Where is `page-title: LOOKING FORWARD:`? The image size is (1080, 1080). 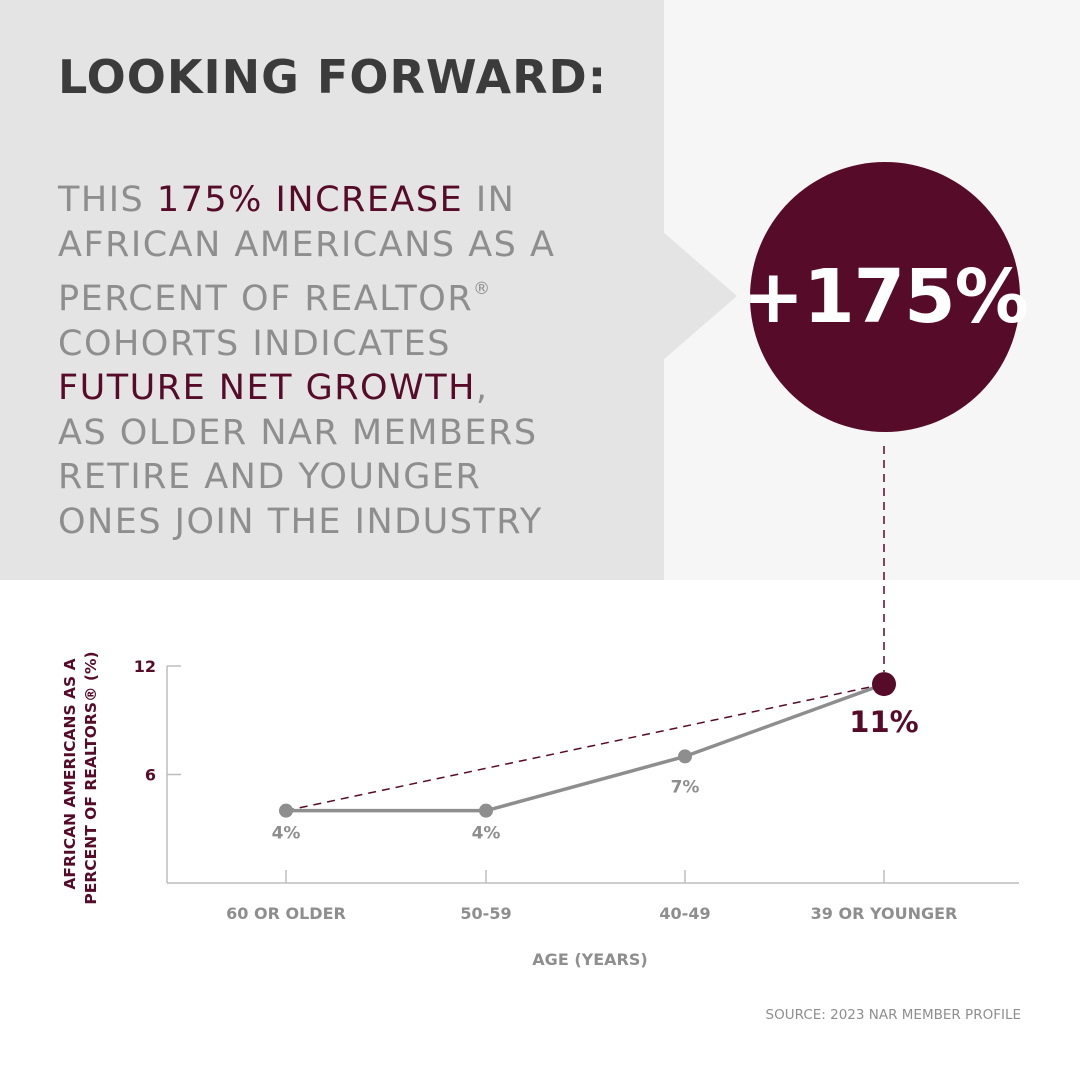
page-title: LOOKING FORWARD: is located at coordinates (333, 77).